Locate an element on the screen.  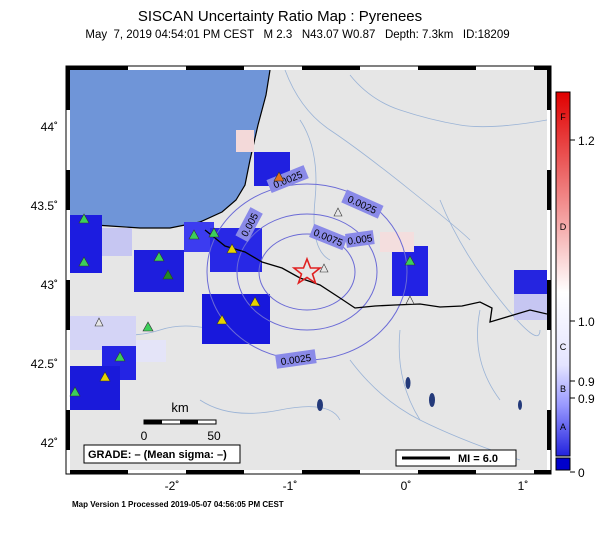
bay-of-biscay is located at coordinates (170, 149).